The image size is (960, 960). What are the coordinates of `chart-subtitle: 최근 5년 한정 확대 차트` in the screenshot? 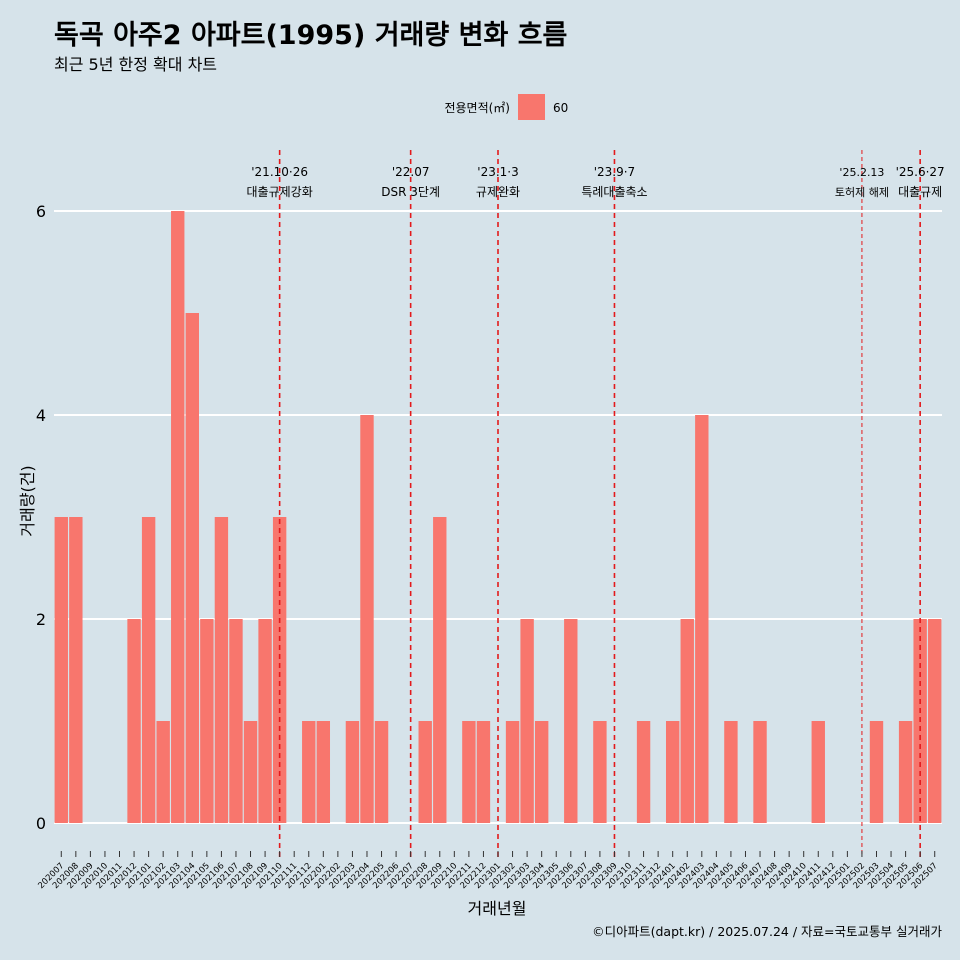 It's located at (135, 64).